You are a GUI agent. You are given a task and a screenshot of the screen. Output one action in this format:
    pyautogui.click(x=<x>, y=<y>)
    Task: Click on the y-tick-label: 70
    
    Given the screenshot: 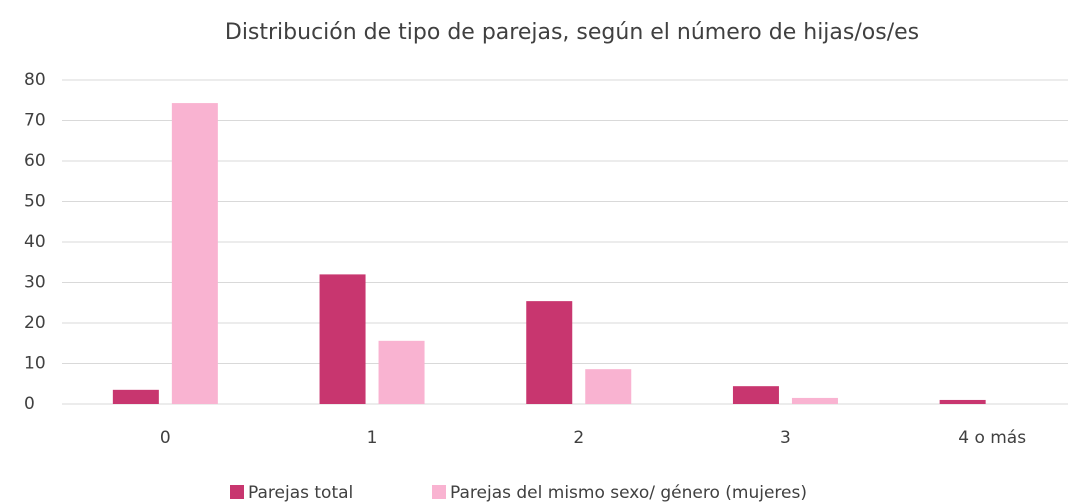 What is the action you would take?
    pyautogui.click(x=35, y=121)
    